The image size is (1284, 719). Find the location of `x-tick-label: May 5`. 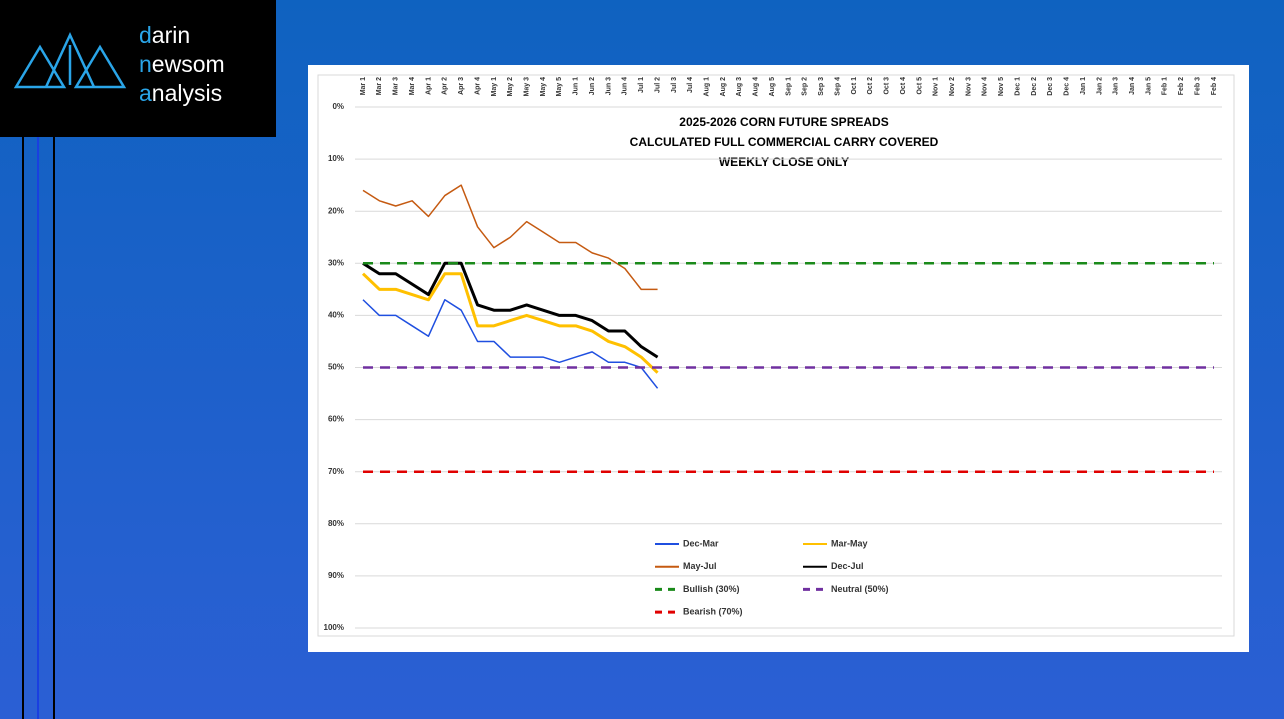

x-tick-label: May 5 is located at coordinates (559, 87).